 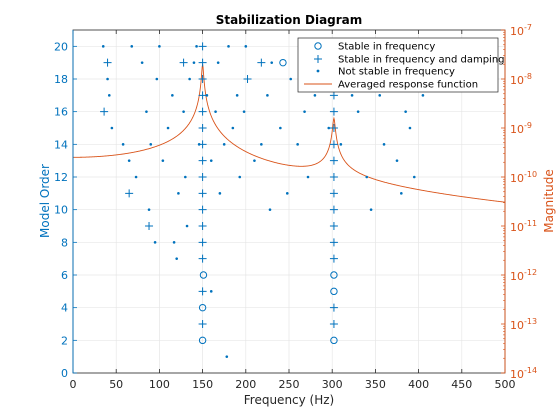 What do you see at coordinates (64, 242) in the screenshot?
I see `y-left-tick-label: 8` at bounding box center [64, 242].